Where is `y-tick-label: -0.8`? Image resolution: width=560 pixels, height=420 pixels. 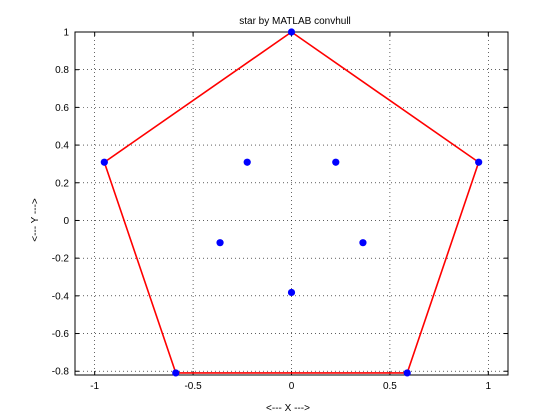 y-tick-label: -0.8 is located at coordinates (61, 372).